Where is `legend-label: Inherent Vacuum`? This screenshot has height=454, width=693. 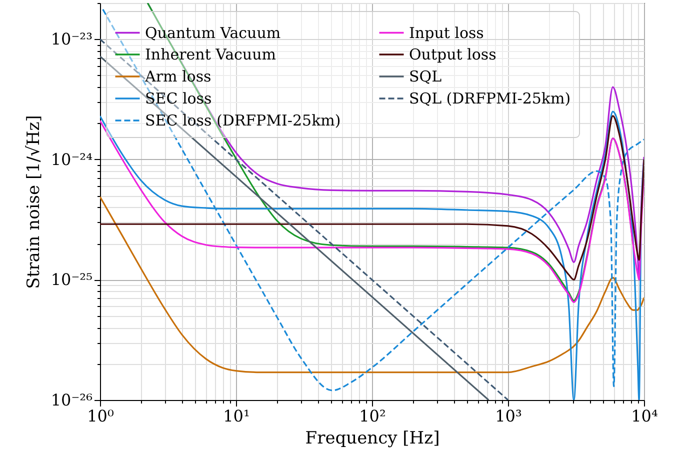
legend-label: Inherent Vacuum is located at coordinates (210, 55).